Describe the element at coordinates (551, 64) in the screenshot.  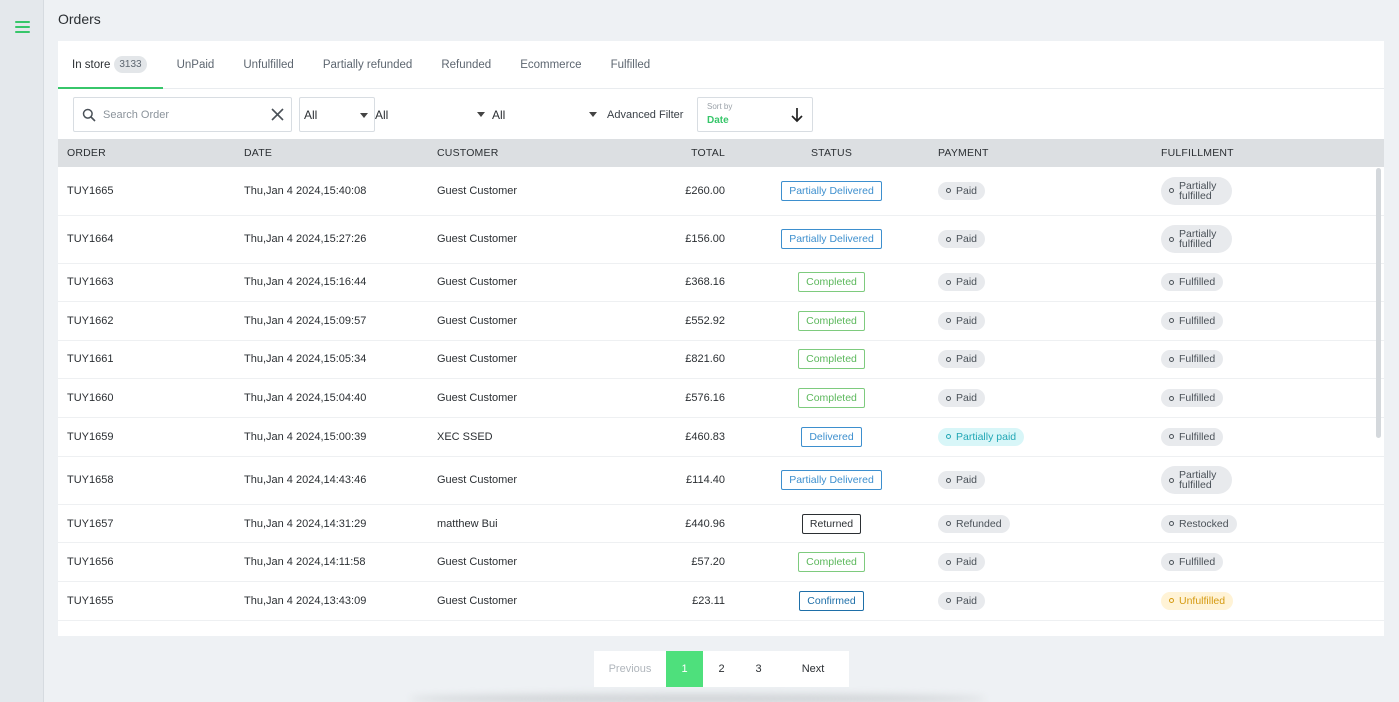
I see `tab-ecommerce: Ecommerce` at that location.